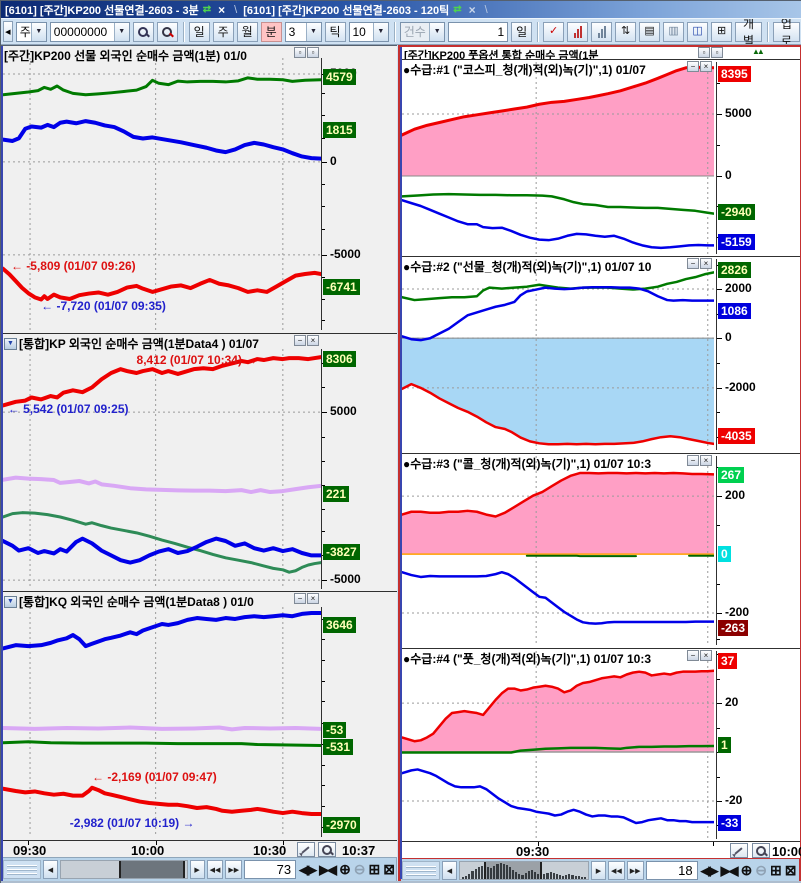  What do you see at coordinates (338, 747) in the screenshot?
I see `value-badge: -531` at bounding box center [338, 747].